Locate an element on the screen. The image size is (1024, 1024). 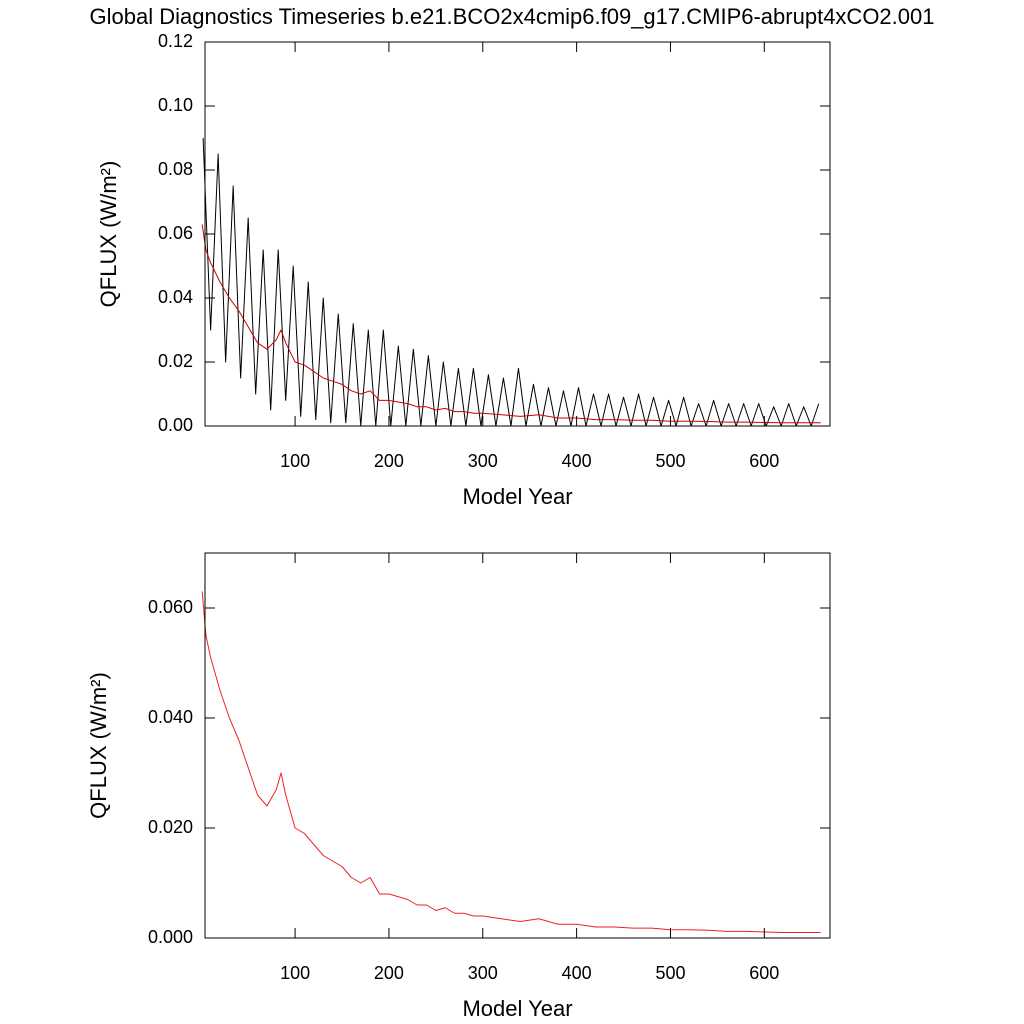
y-tick-label: 0.06 is located at coordinates (175, 233).